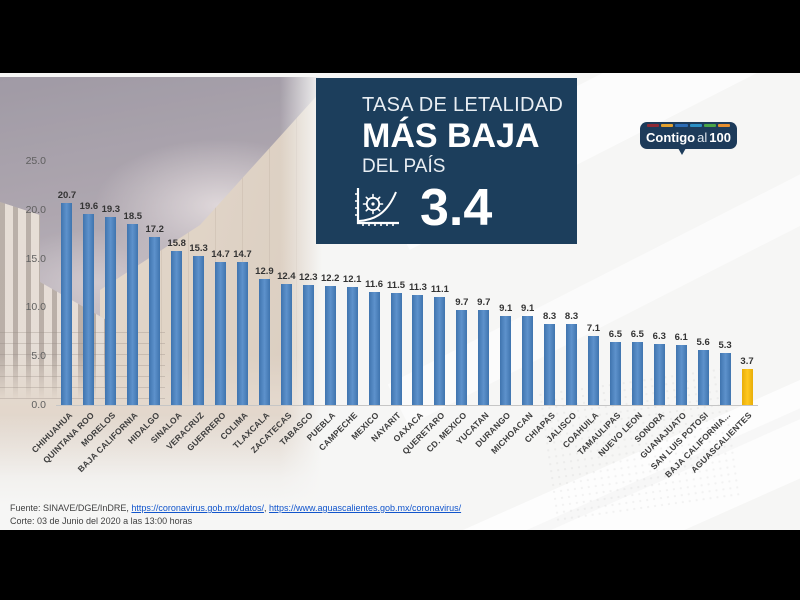  I want to click on value-label: 11.3, so click(417, 287).